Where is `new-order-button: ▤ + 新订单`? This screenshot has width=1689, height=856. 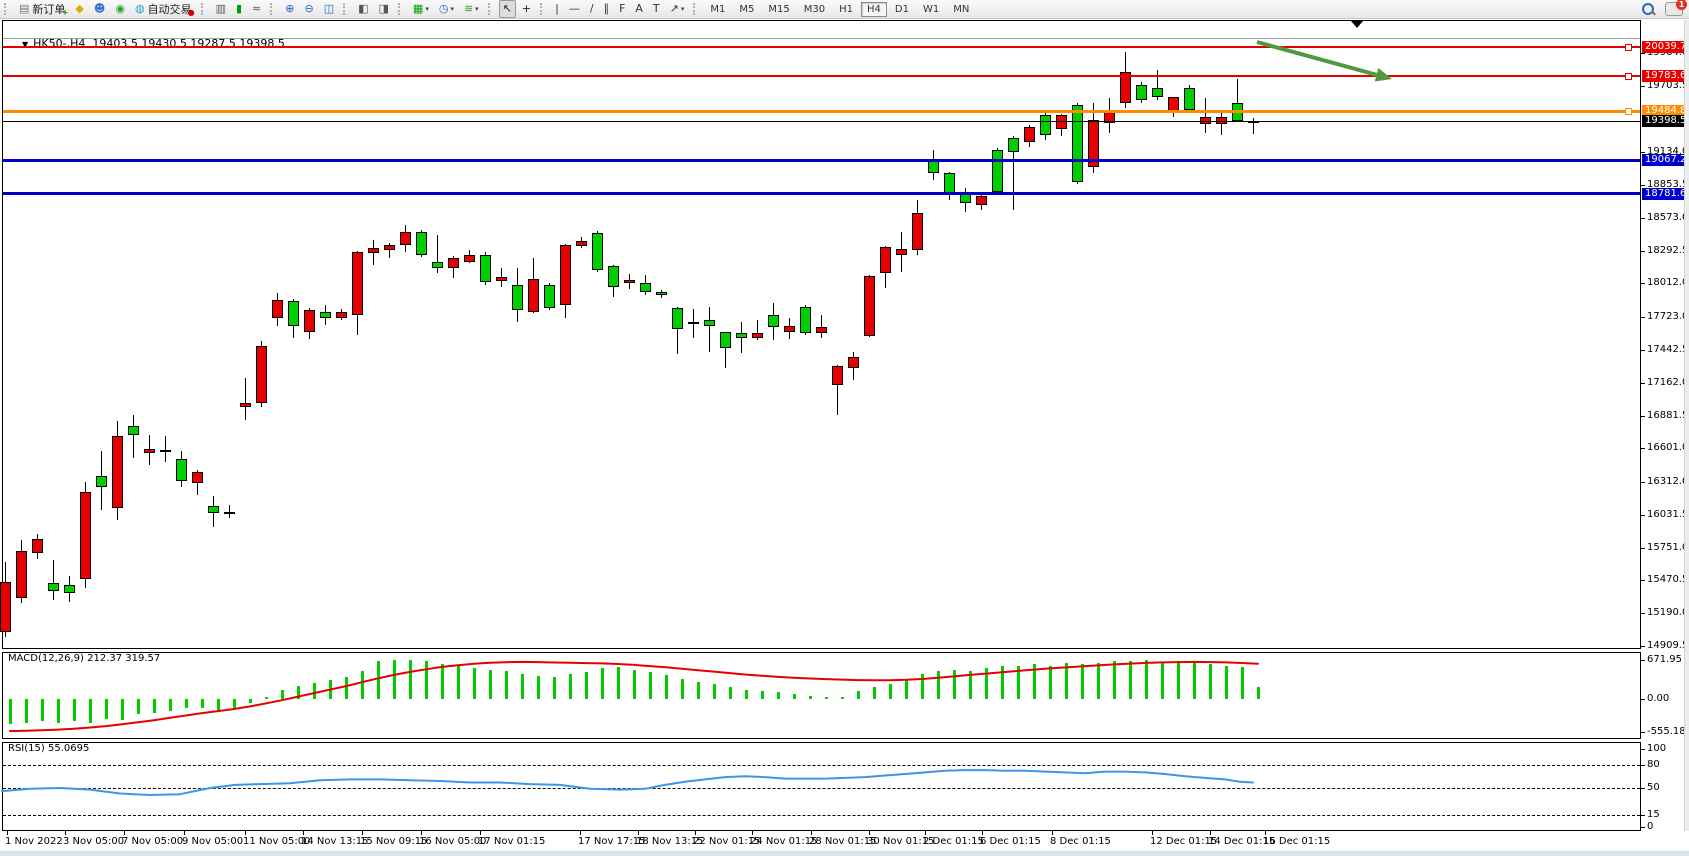 new-order-button: ▤ + 新订单 is located at coordinates (42, 9).